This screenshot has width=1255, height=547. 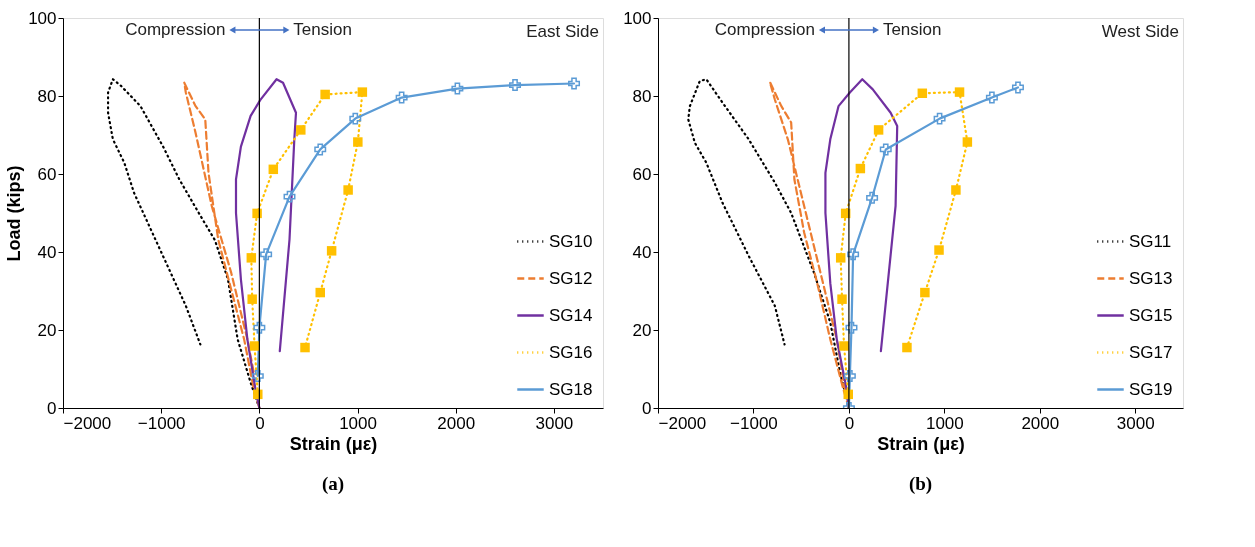 I want to click on text: (a), so click(x=333, y=484).